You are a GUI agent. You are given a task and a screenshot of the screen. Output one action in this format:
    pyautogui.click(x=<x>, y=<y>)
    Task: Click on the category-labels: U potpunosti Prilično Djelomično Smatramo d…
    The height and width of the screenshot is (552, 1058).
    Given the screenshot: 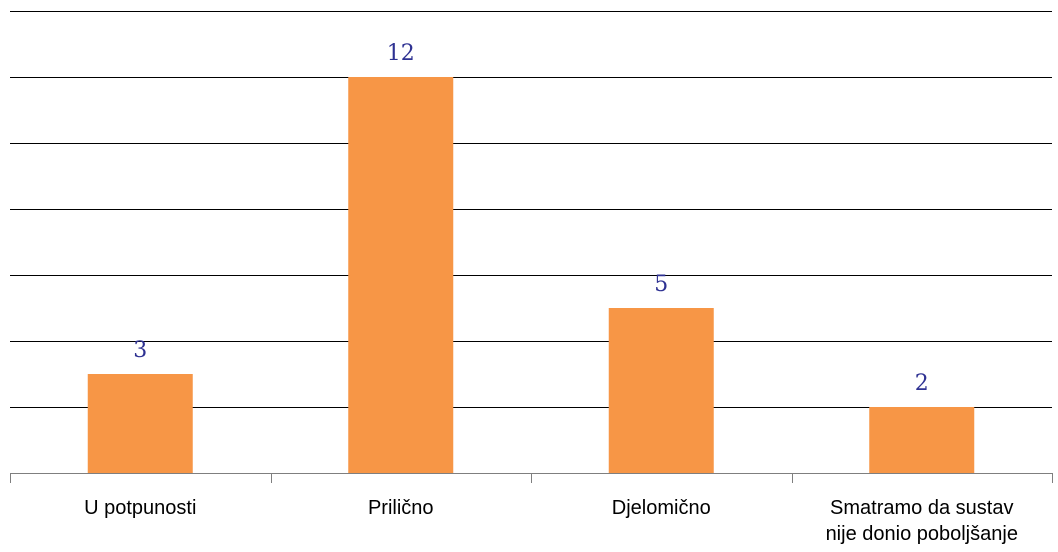 What is the action you would take?
    pyautogui.click(x=551, y=521)
    